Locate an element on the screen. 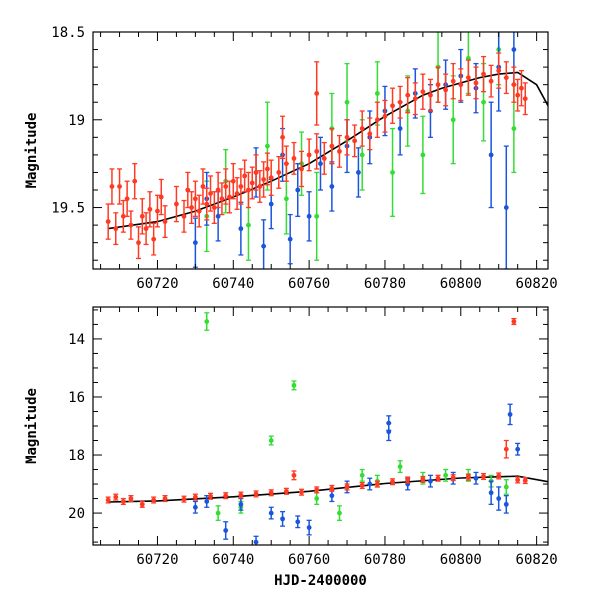 The width and height of the screenshot is (600, 600). blue-series is located at coordinates (356, 474).